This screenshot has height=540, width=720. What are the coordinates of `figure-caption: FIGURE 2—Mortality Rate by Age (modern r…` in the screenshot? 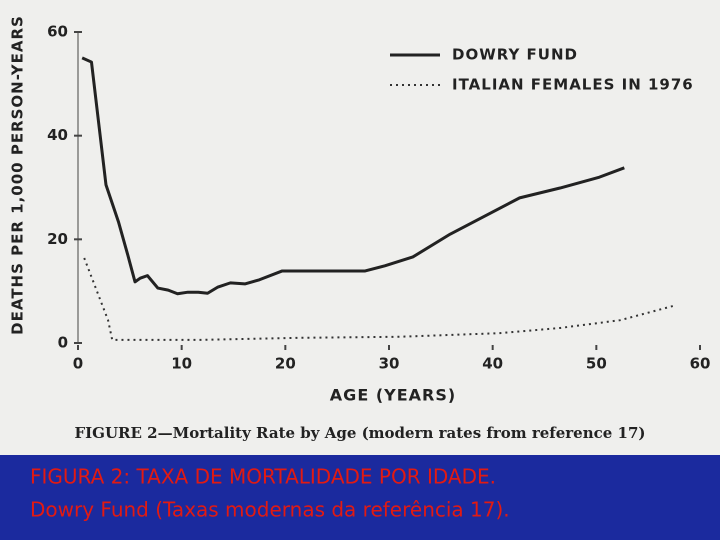 It's located at (360, 433).